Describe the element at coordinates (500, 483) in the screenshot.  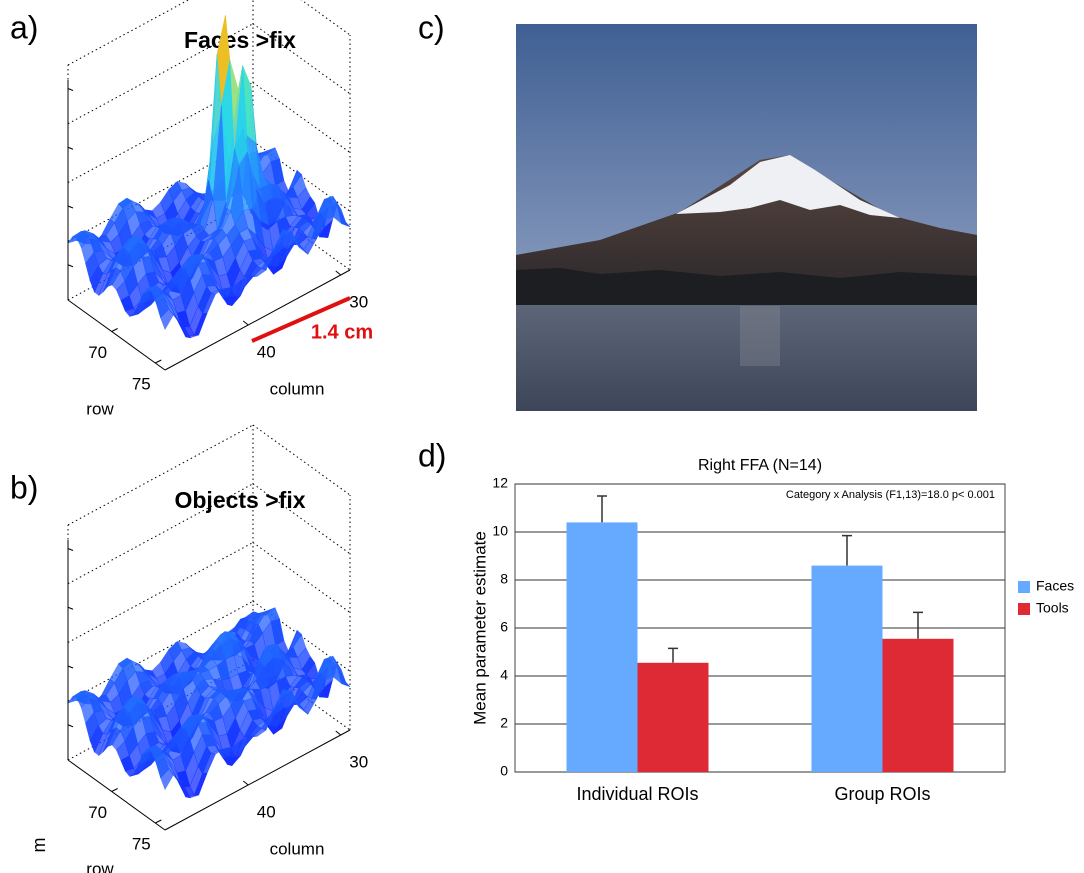
I see `y-tick-label: 12` at that location.